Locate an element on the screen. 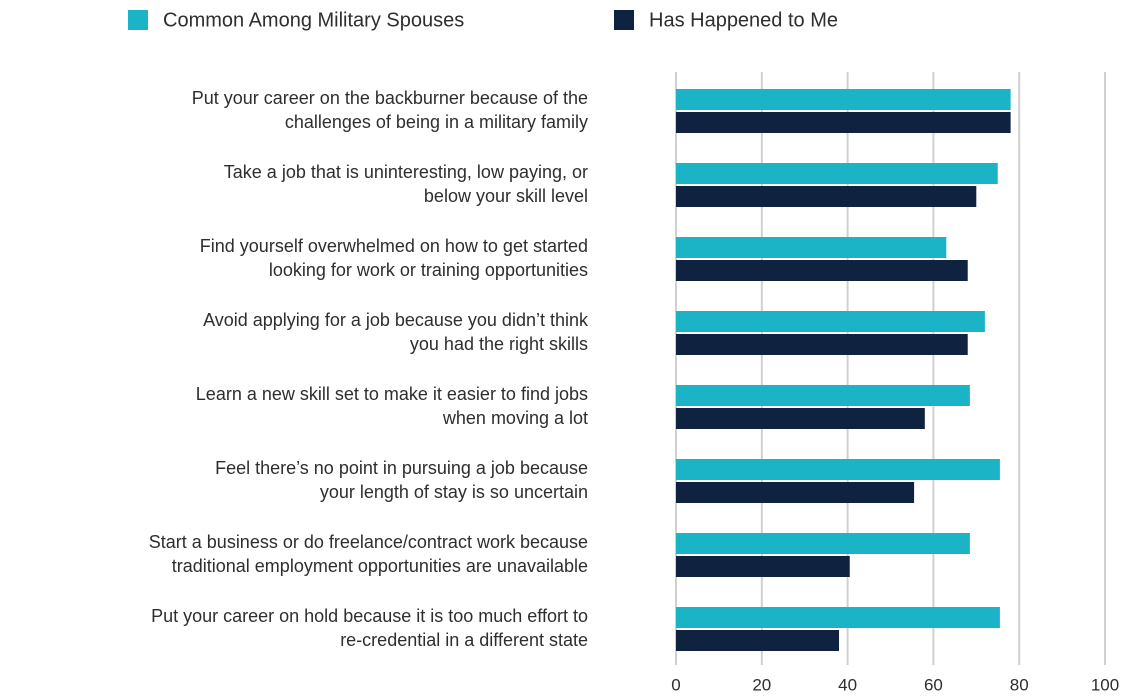 Image resolution: width=1128 pixels, height=696 pixels. x-tick-label: 60 is located at coordinates (933, 684).